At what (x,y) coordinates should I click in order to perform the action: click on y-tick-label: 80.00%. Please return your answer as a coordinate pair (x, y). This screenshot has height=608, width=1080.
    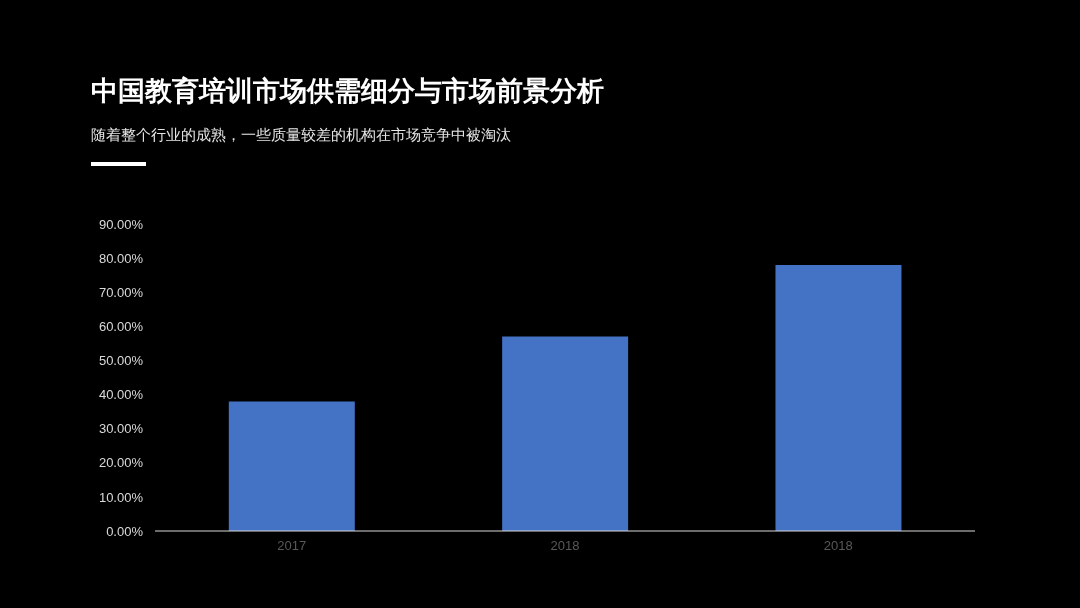
    Looking at the image, I should click on (121, 258).